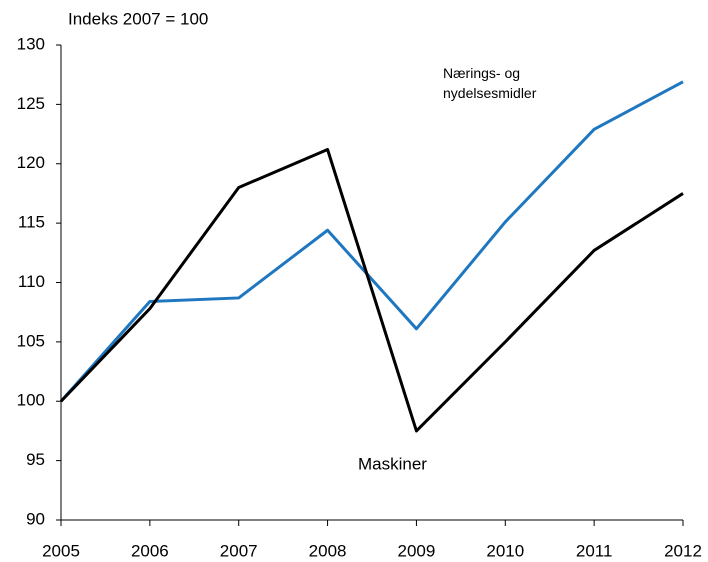  Describe the element at coordinates (31, 103) in the screenshot. I see `y-tick-label: 125` at that location.